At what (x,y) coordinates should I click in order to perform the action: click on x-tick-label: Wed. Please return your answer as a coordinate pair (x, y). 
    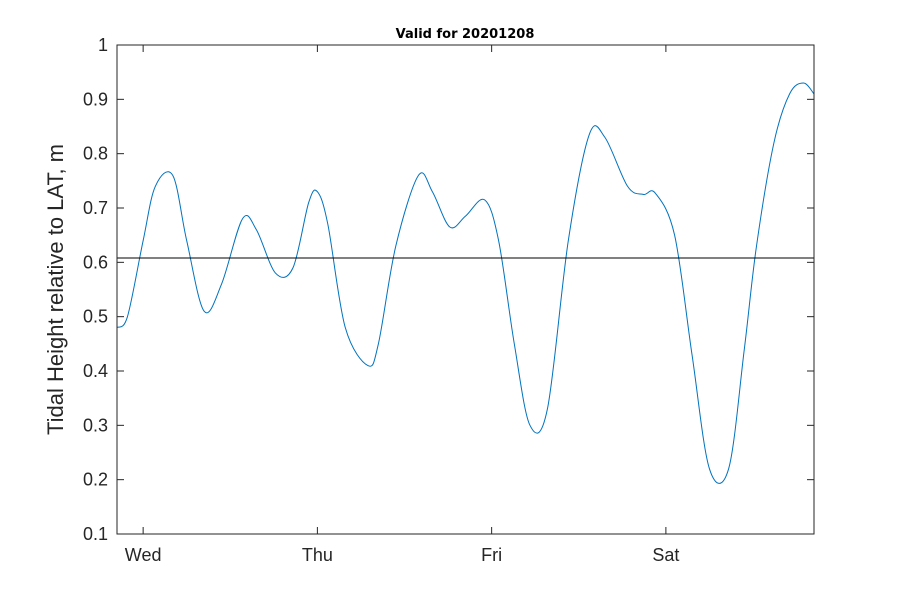
    Looking at the image, I should click on (143, 555).